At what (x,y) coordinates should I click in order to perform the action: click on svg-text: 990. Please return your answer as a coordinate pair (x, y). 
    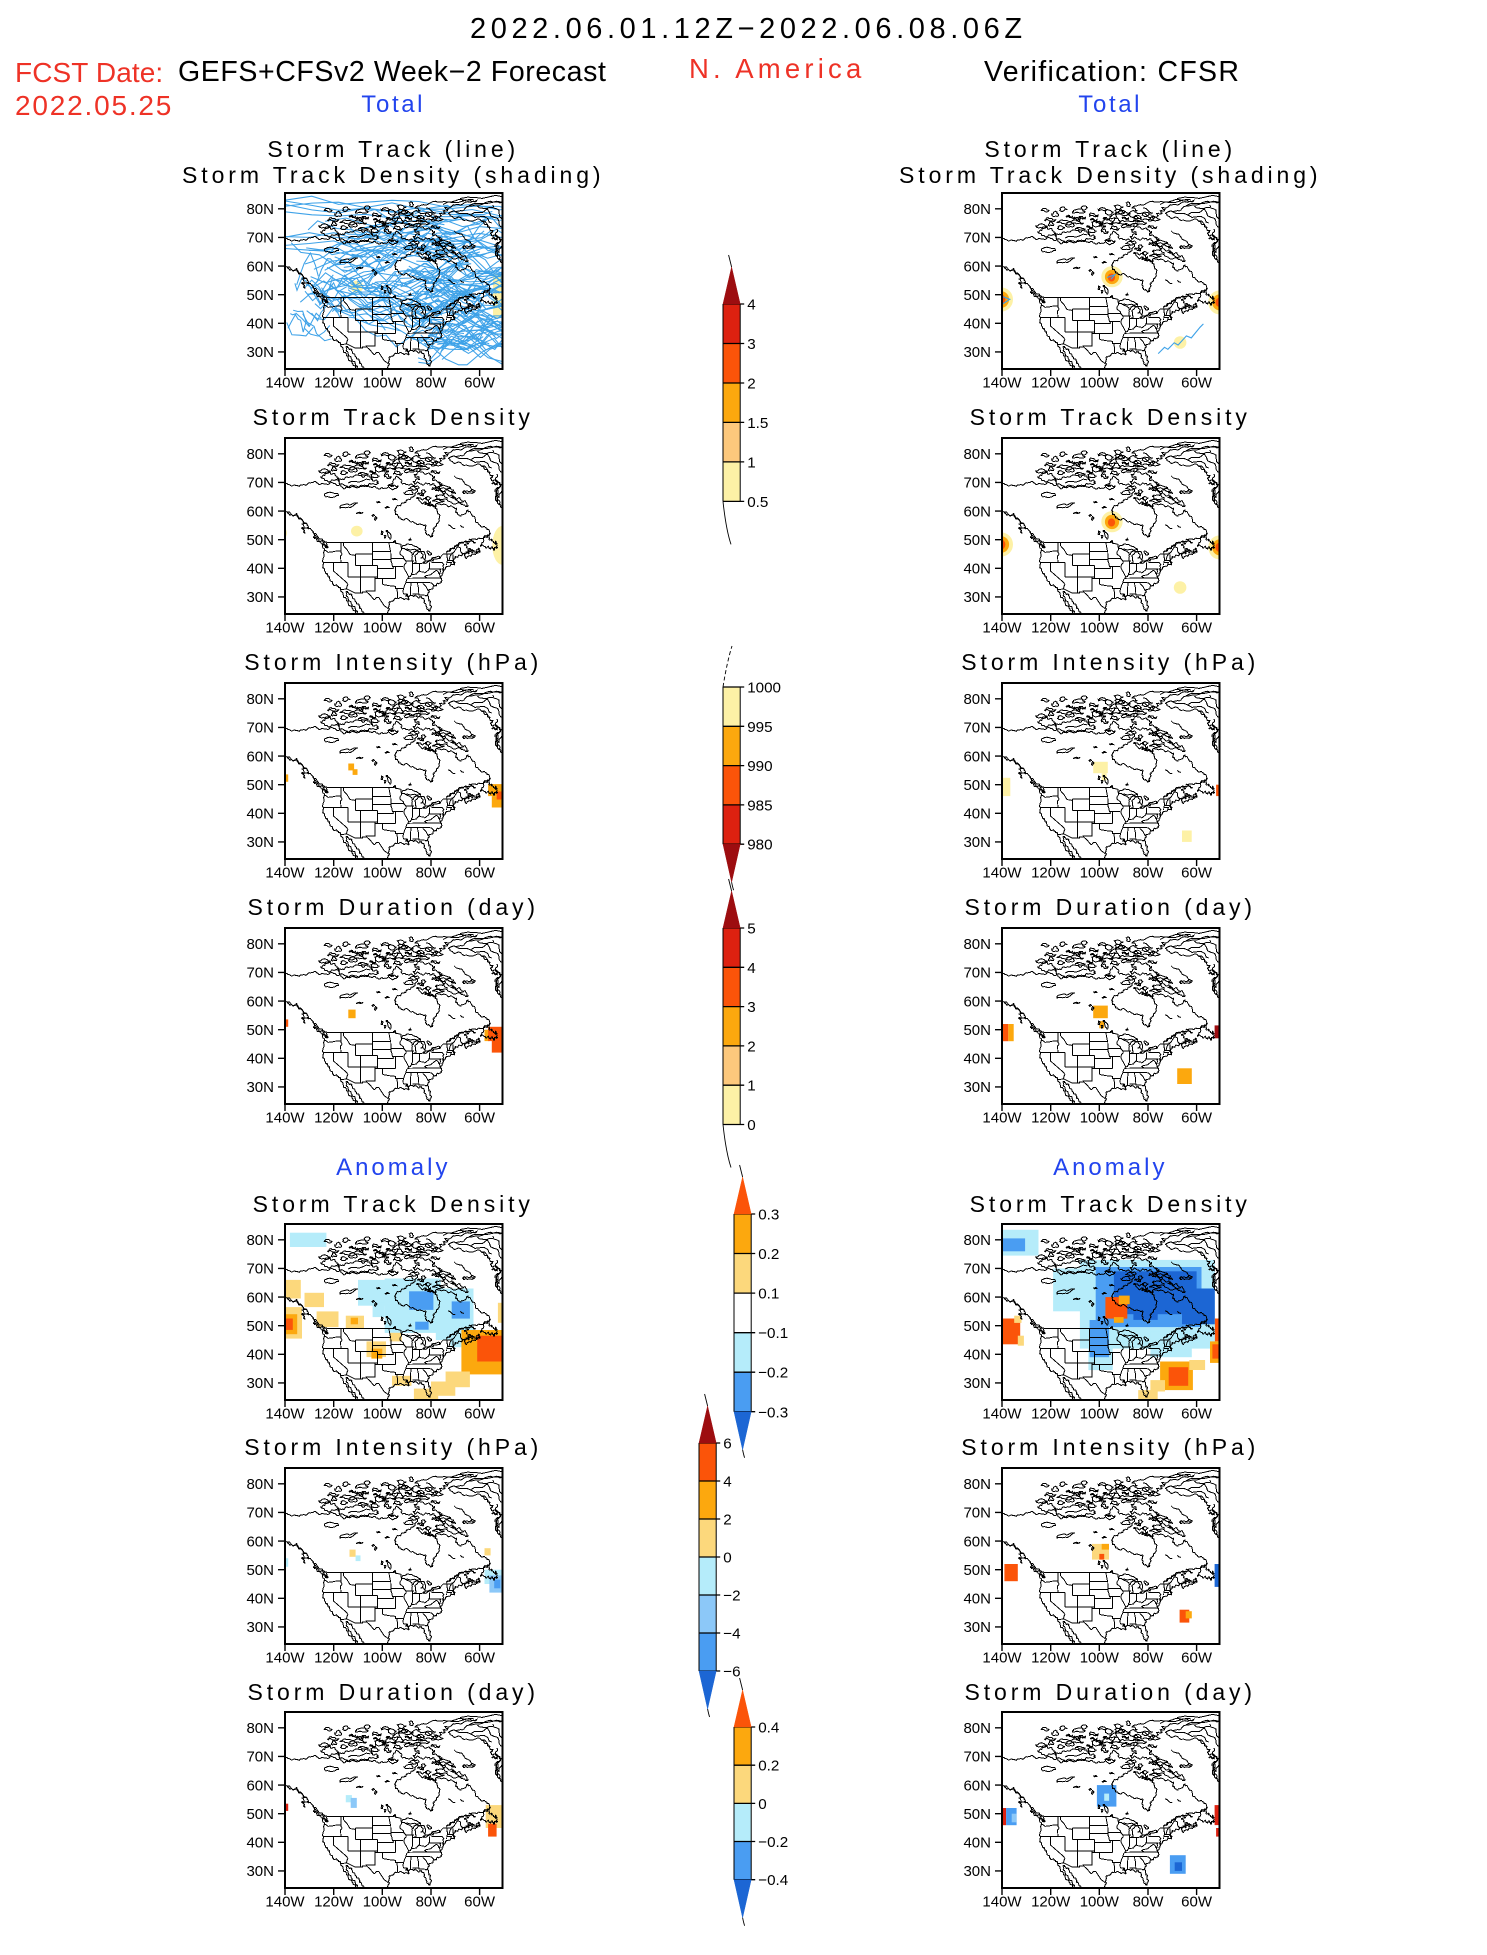
    Looking at the image, I should click on (759, 766).